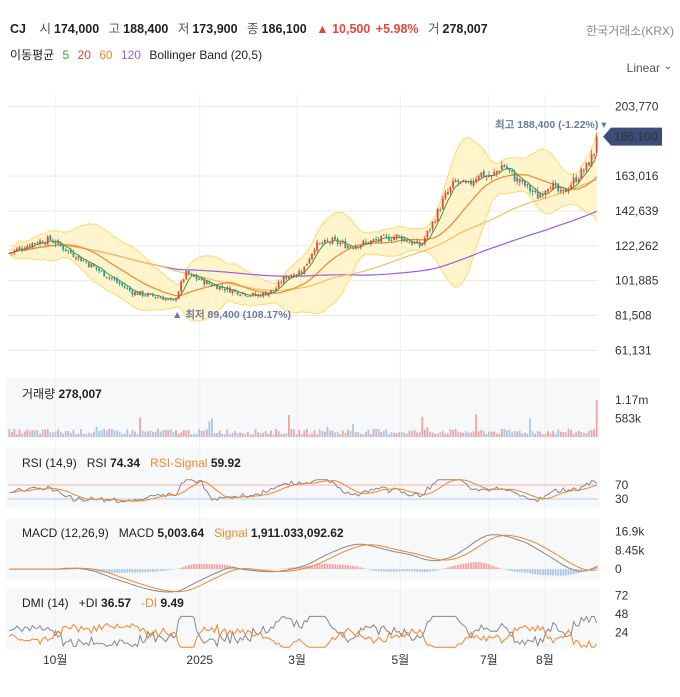  I want to click on macd-signal-name: Signal, so click(231, 533).